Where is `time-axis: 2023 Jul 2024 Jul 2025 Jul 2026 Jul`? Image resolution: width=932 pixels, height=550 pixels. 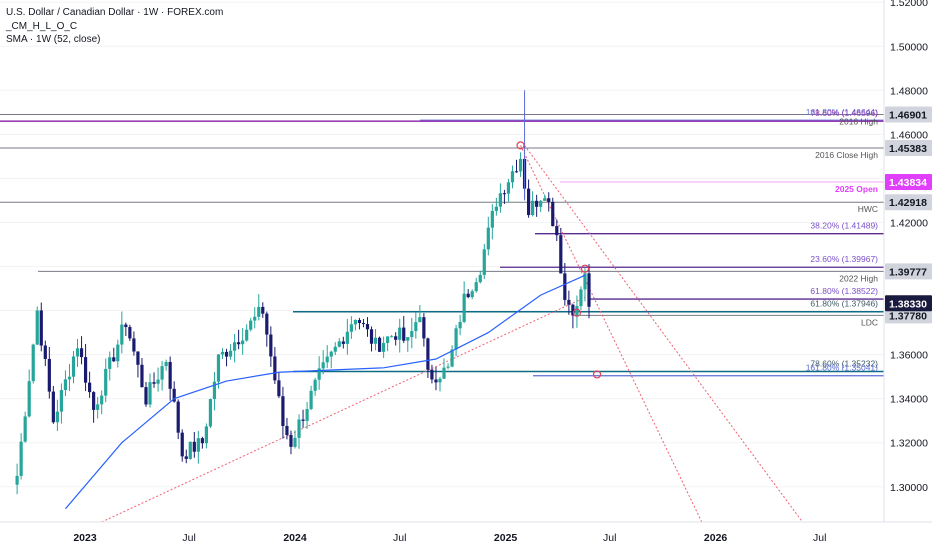
time-axis: 2023 Jul 2024 Jul 2025 Jul 2026 Jul is located at coordinates (449, 538).